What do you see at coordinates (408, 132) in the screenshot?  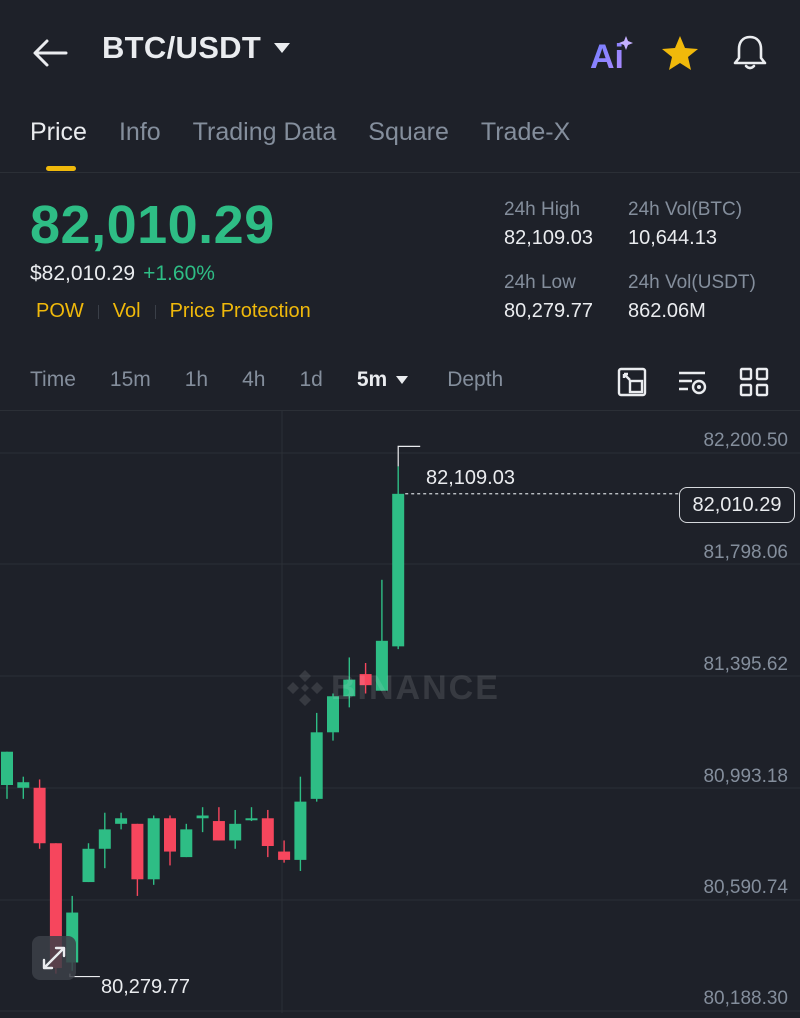 I see `tab-square: Square` at bounding box center [408, 132].